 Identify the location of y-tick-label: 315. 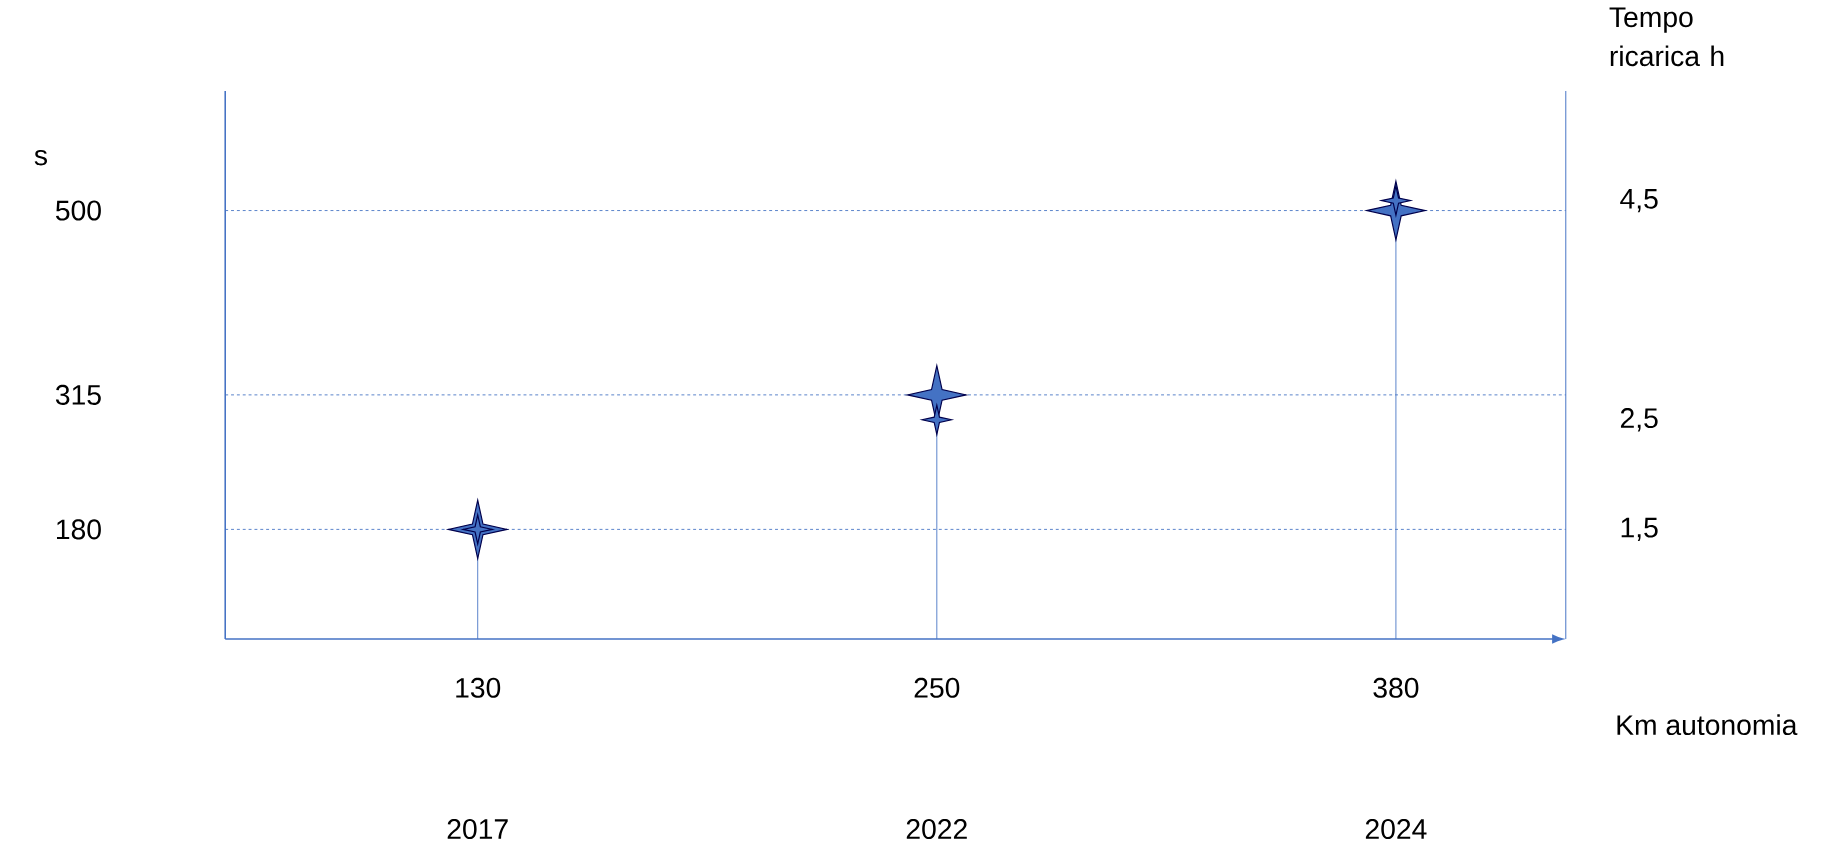
(78, 394).